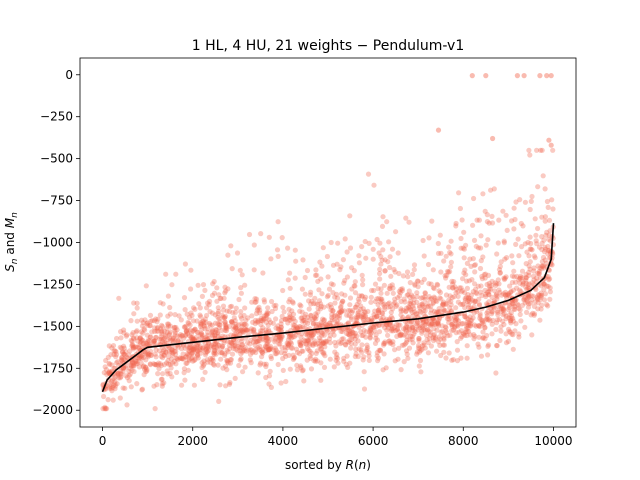 The image size is (640, 480). I want to click on y-tick-label: −1750, so click(52, 368).